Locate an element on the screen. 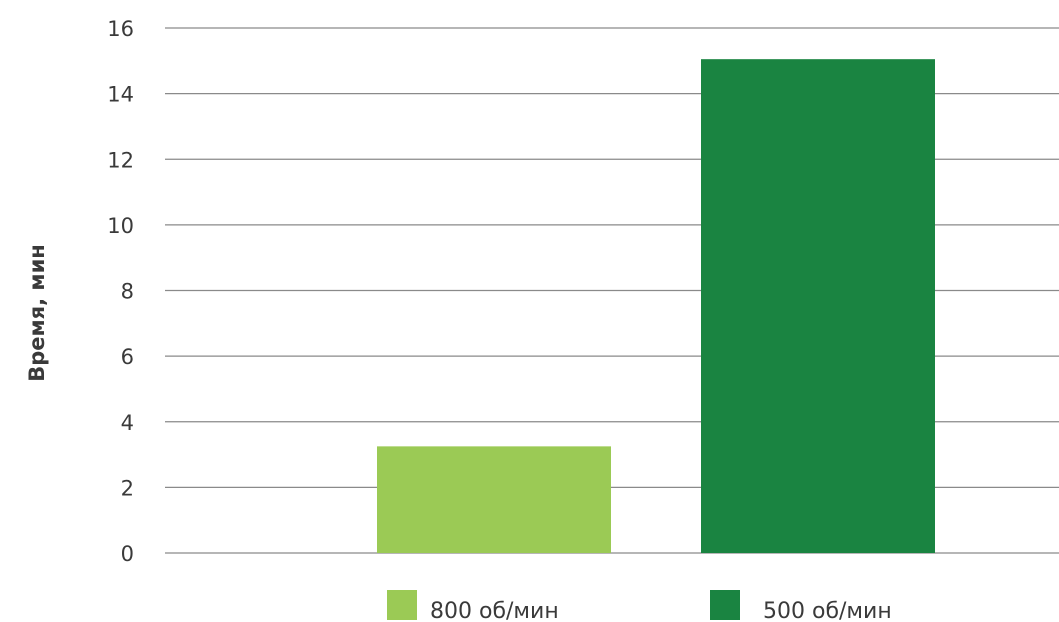  y-tick-label: 2 is located at coordinates (127, 488).